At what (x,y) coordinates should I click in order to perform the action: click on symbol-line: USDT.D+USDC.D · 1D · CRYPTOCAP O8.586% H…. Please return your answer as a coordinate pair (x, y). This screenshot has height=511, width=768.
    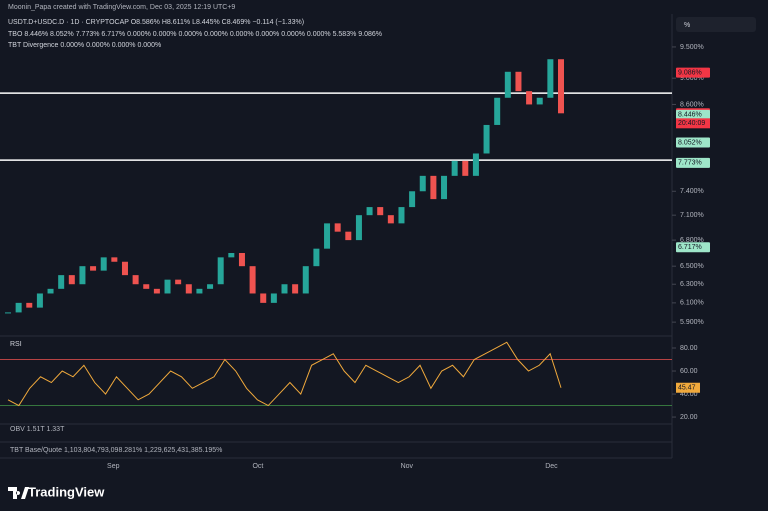
    Looking at the image, I should click on (156, 22).